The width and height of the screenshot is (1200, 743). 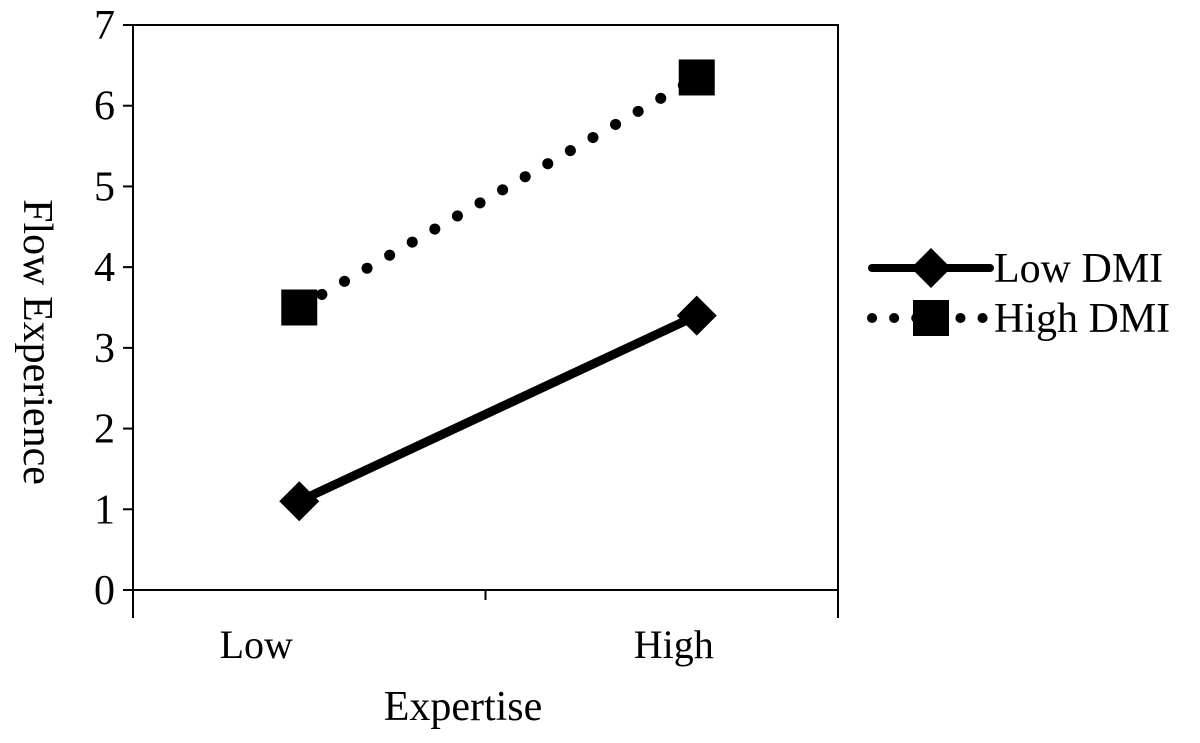 I want to click on y-tick-label: 7, so click(x=104, y=26).